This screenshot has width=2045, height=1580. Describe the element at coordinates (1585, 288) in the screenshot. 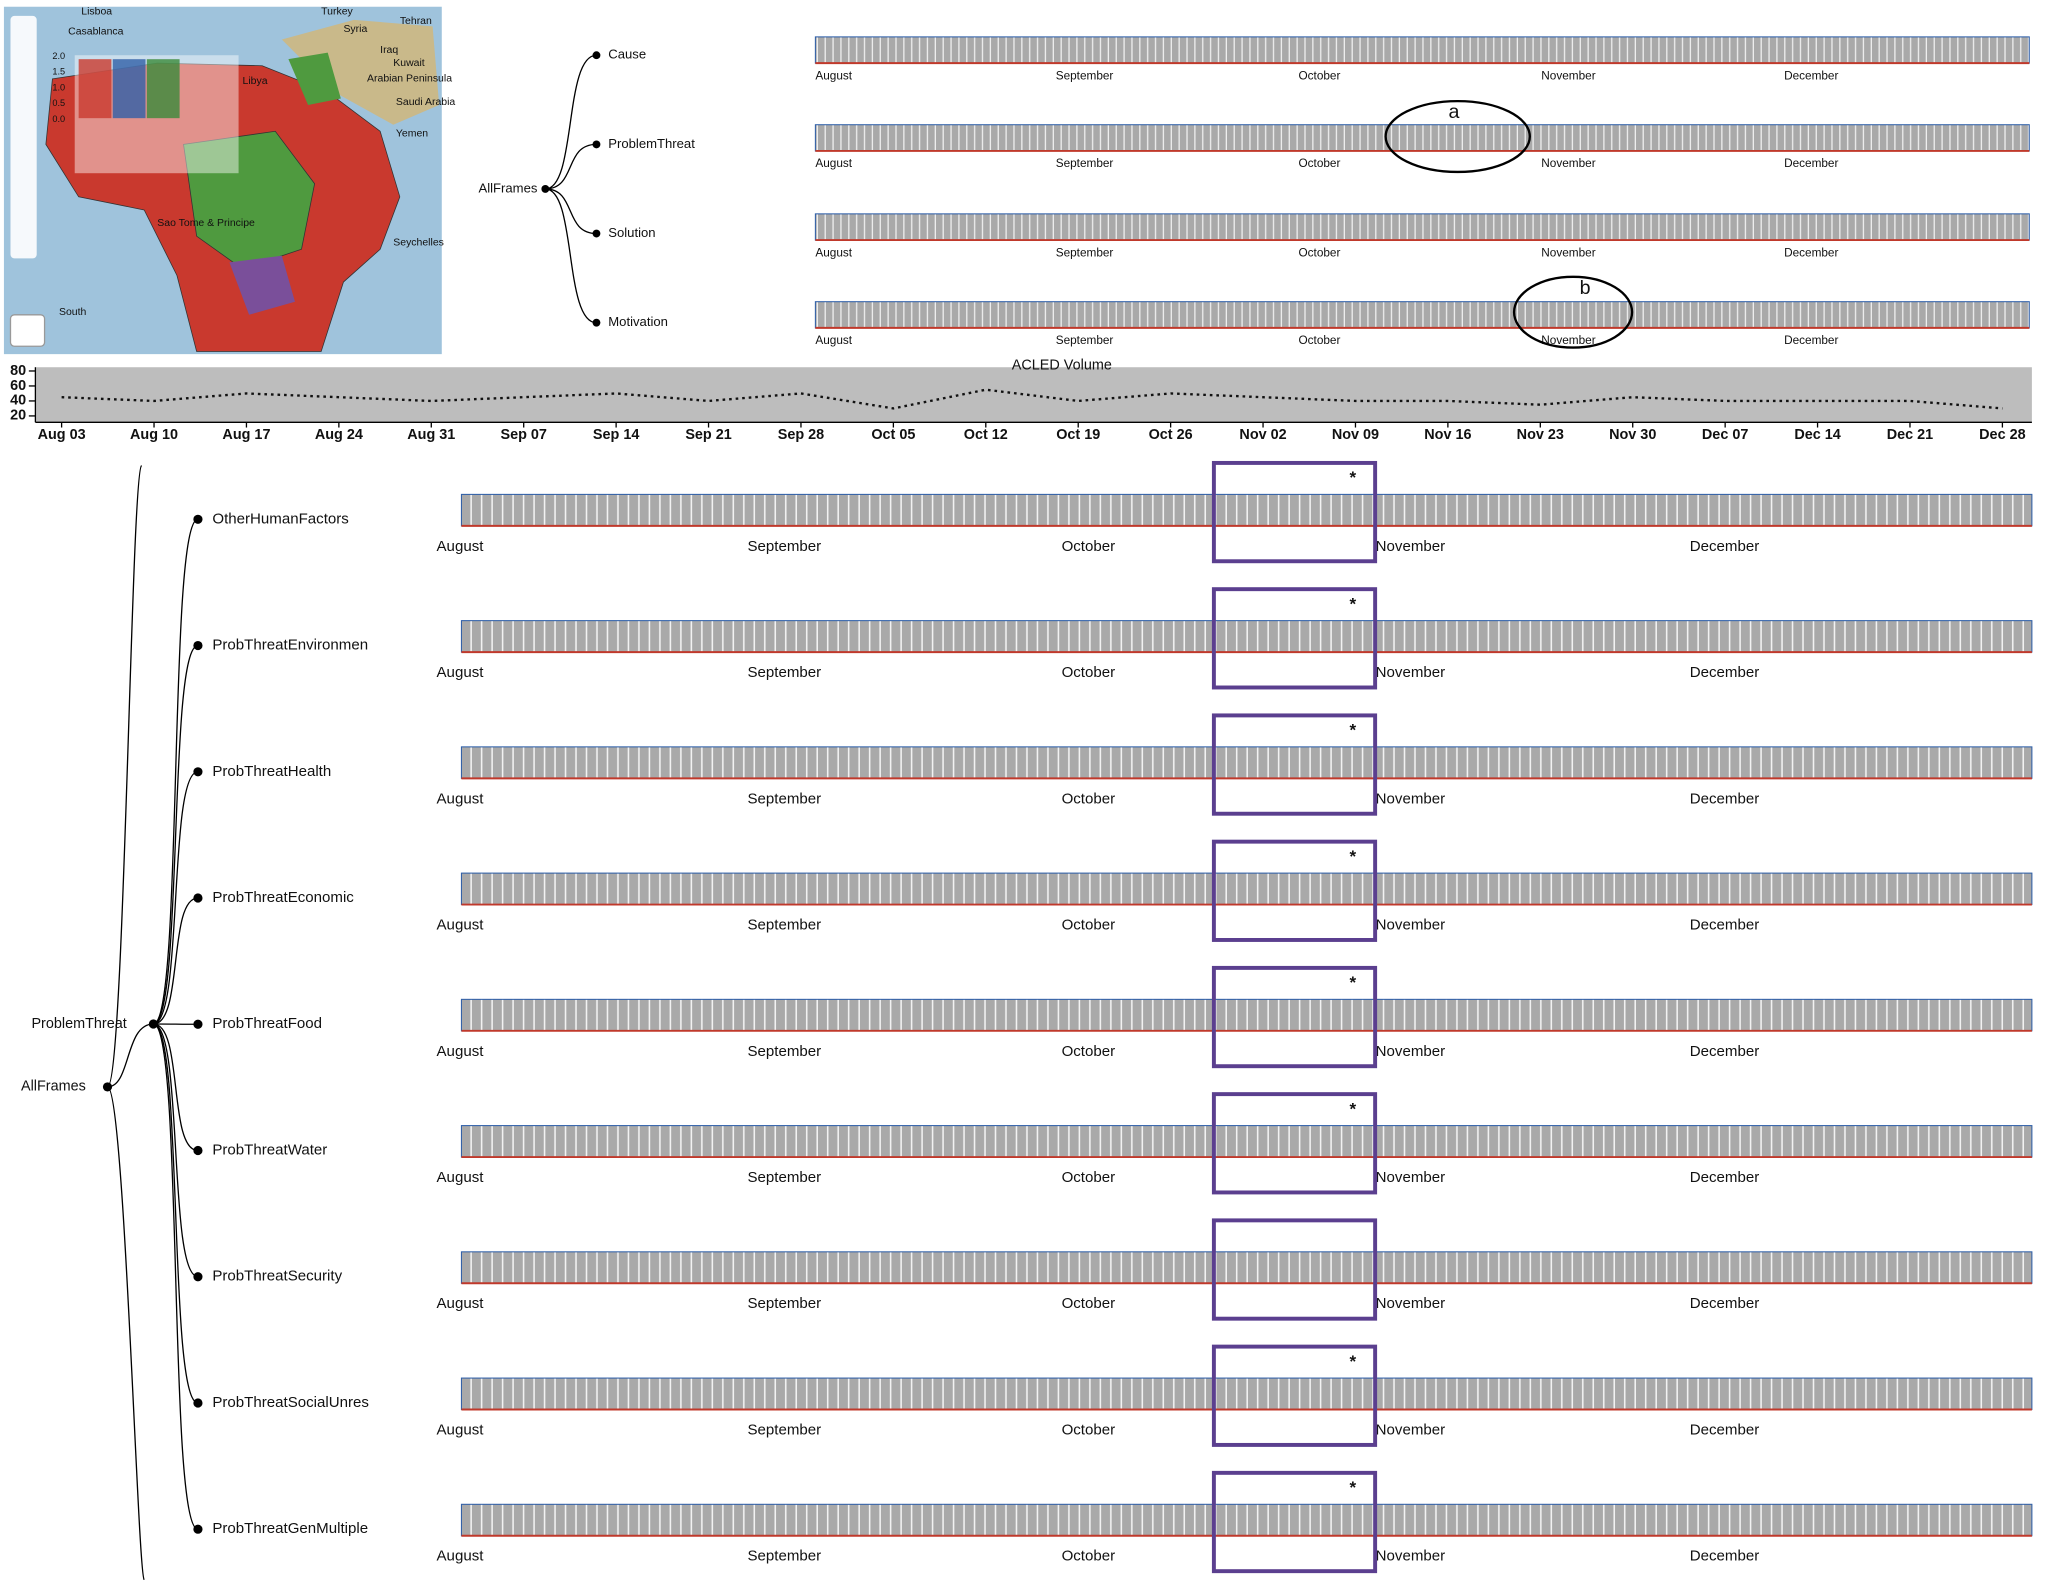

I see `annotation: b` at that location.